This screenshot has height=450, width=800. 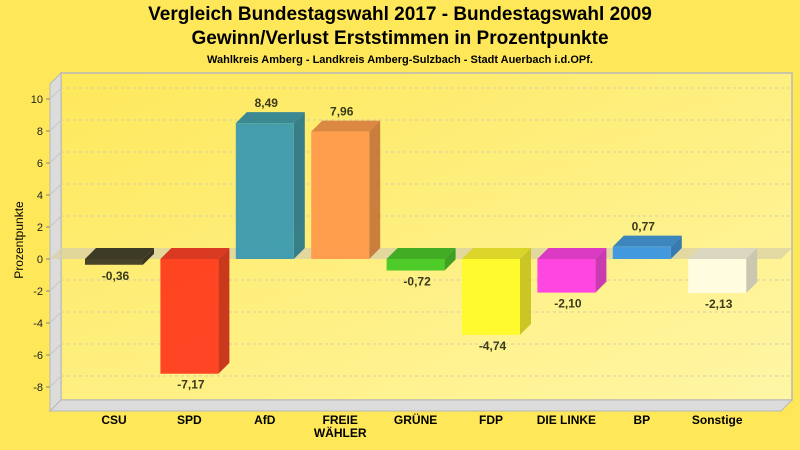 I want to click on bar-spd: -7,17, so click(x=194, y=320).